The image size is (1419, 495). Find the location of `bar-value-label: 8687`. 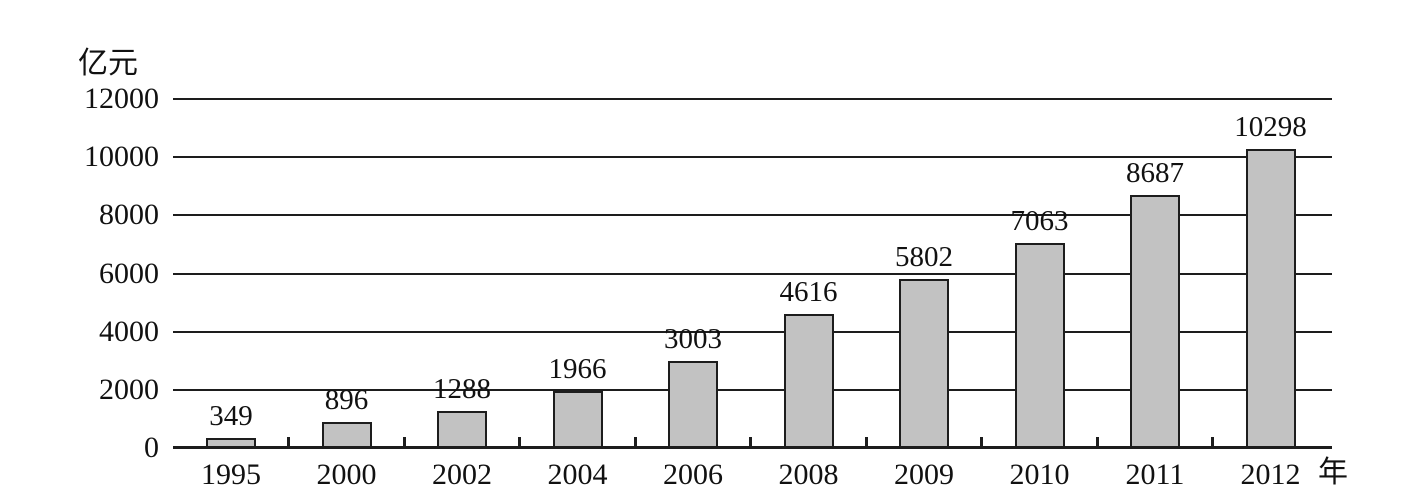

bar-value-label: 8687 is located at coordinates (1155, 173).